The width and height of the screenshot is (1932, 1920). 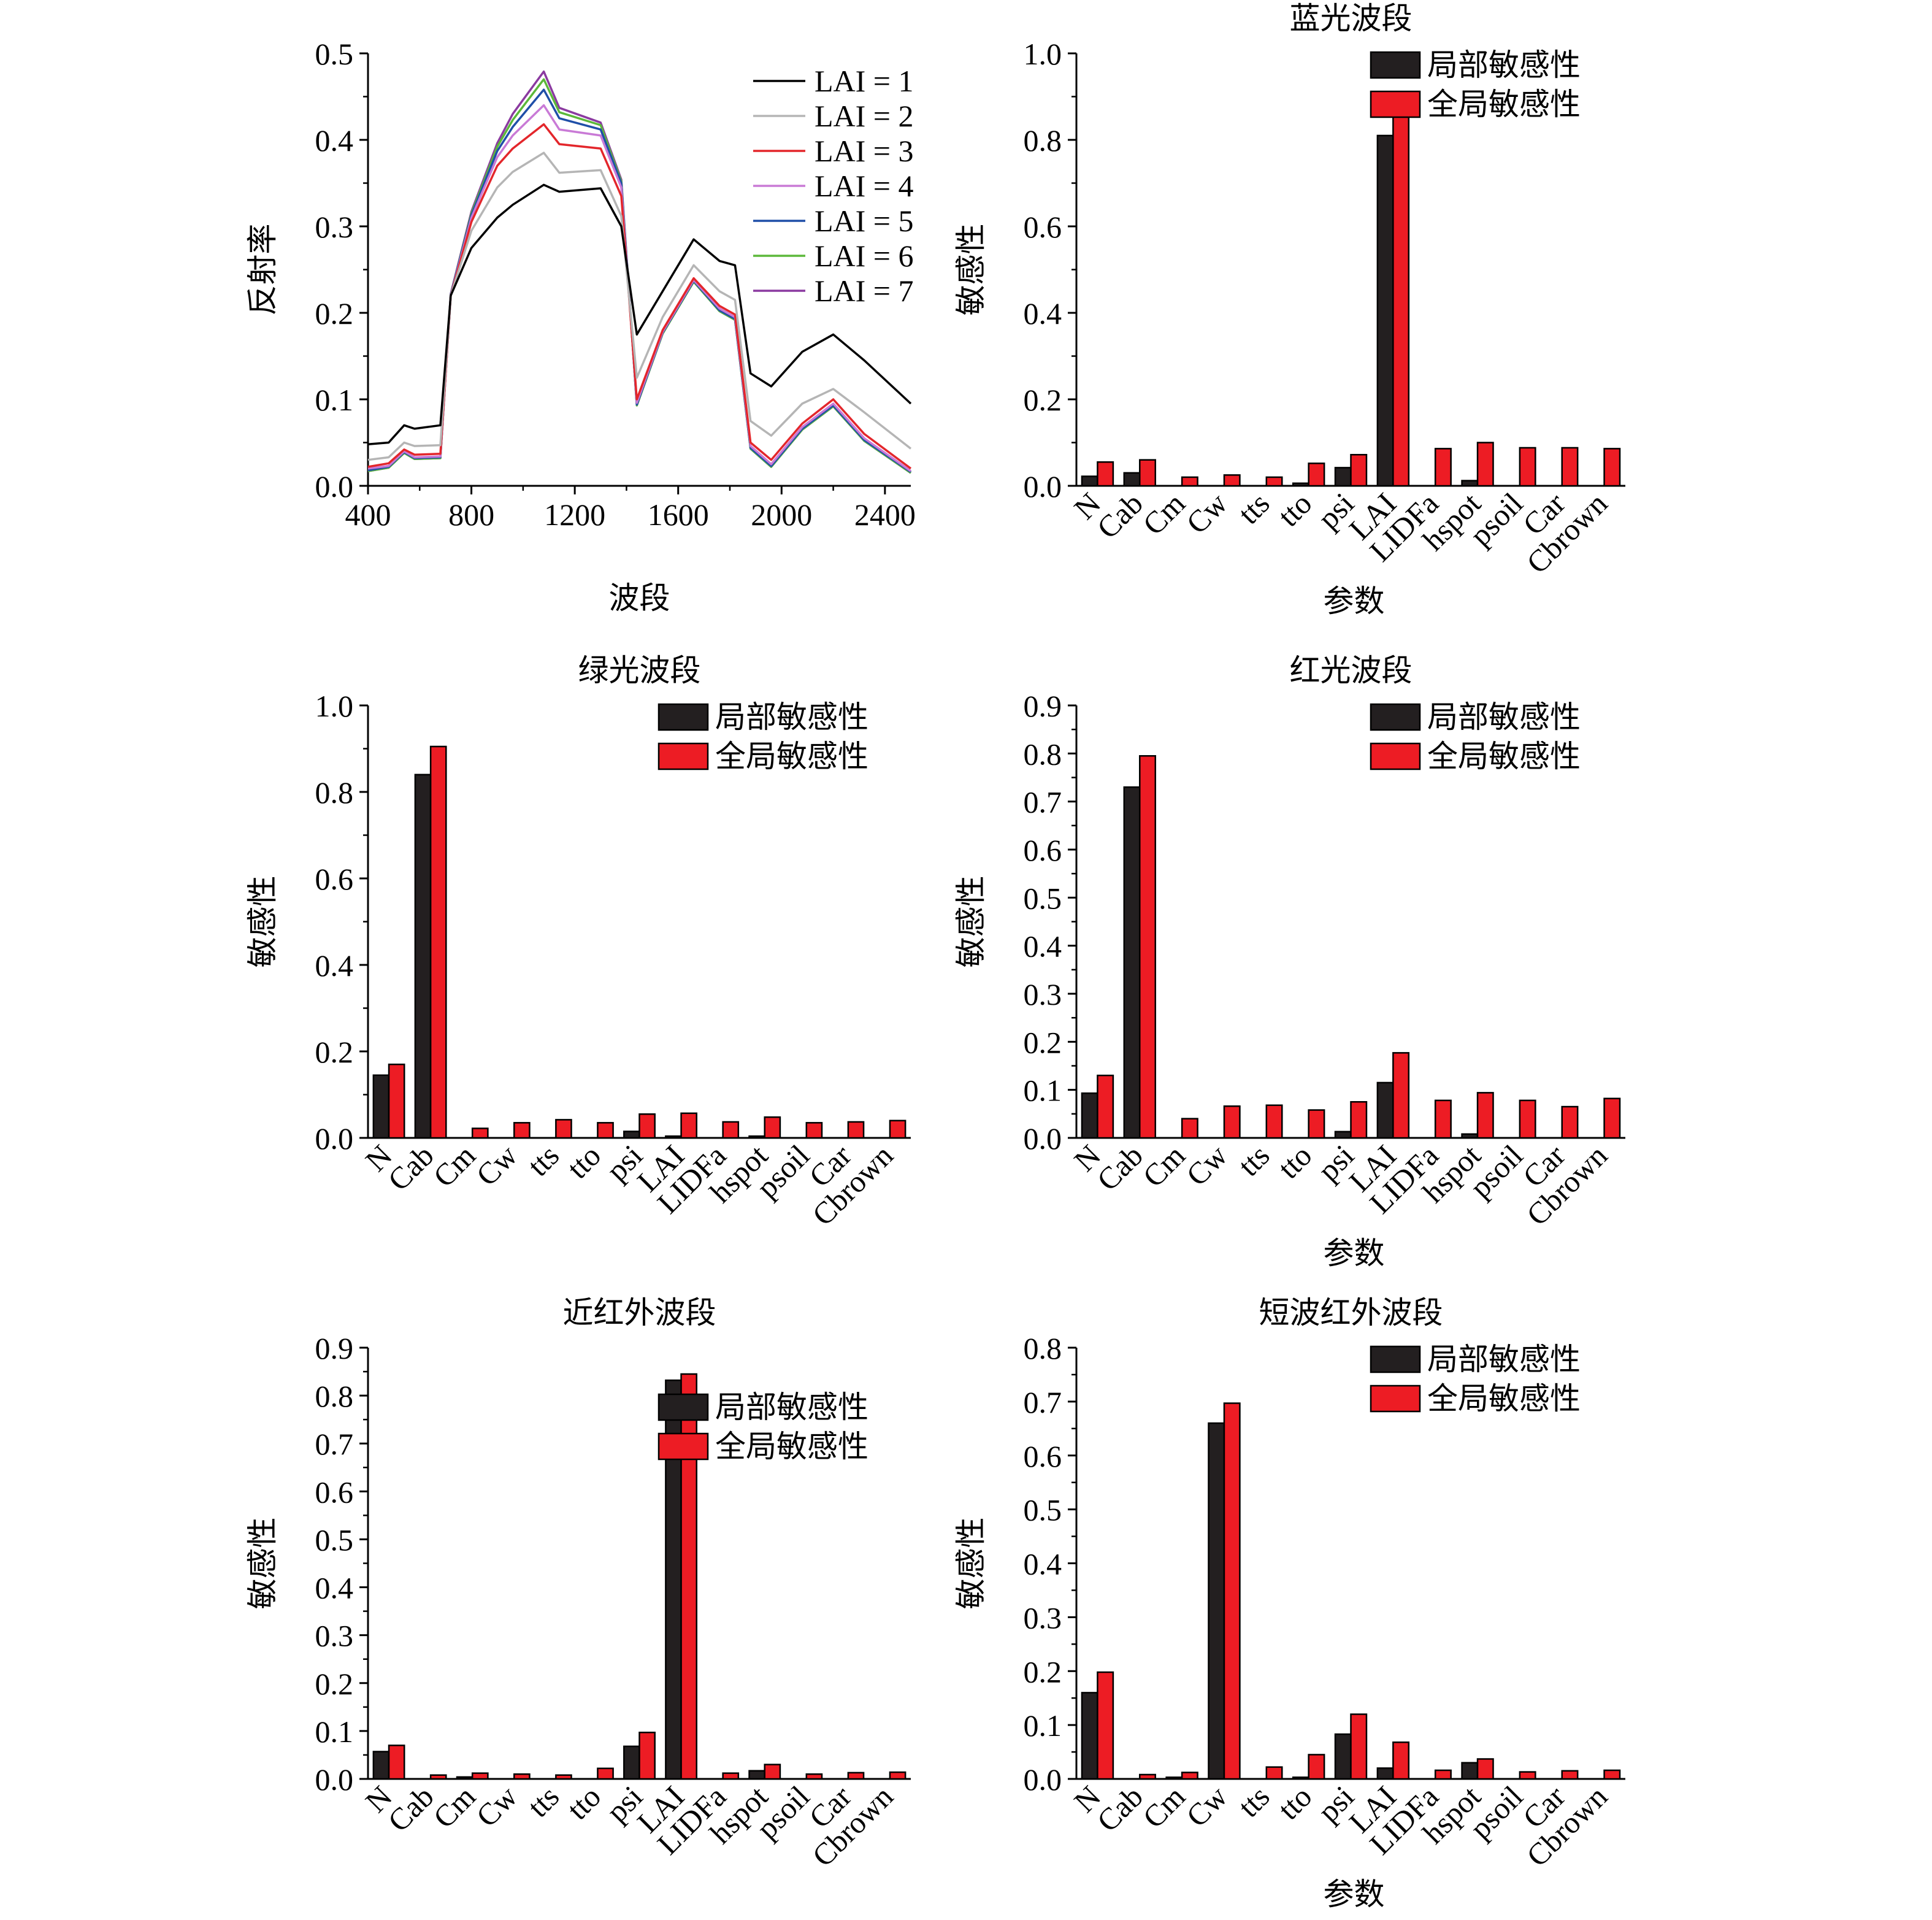 What do you see at coordinates (639, 1313) in the screenshot?
I see `chart-title: 近红外波段` at bounding box center [639, 1313].